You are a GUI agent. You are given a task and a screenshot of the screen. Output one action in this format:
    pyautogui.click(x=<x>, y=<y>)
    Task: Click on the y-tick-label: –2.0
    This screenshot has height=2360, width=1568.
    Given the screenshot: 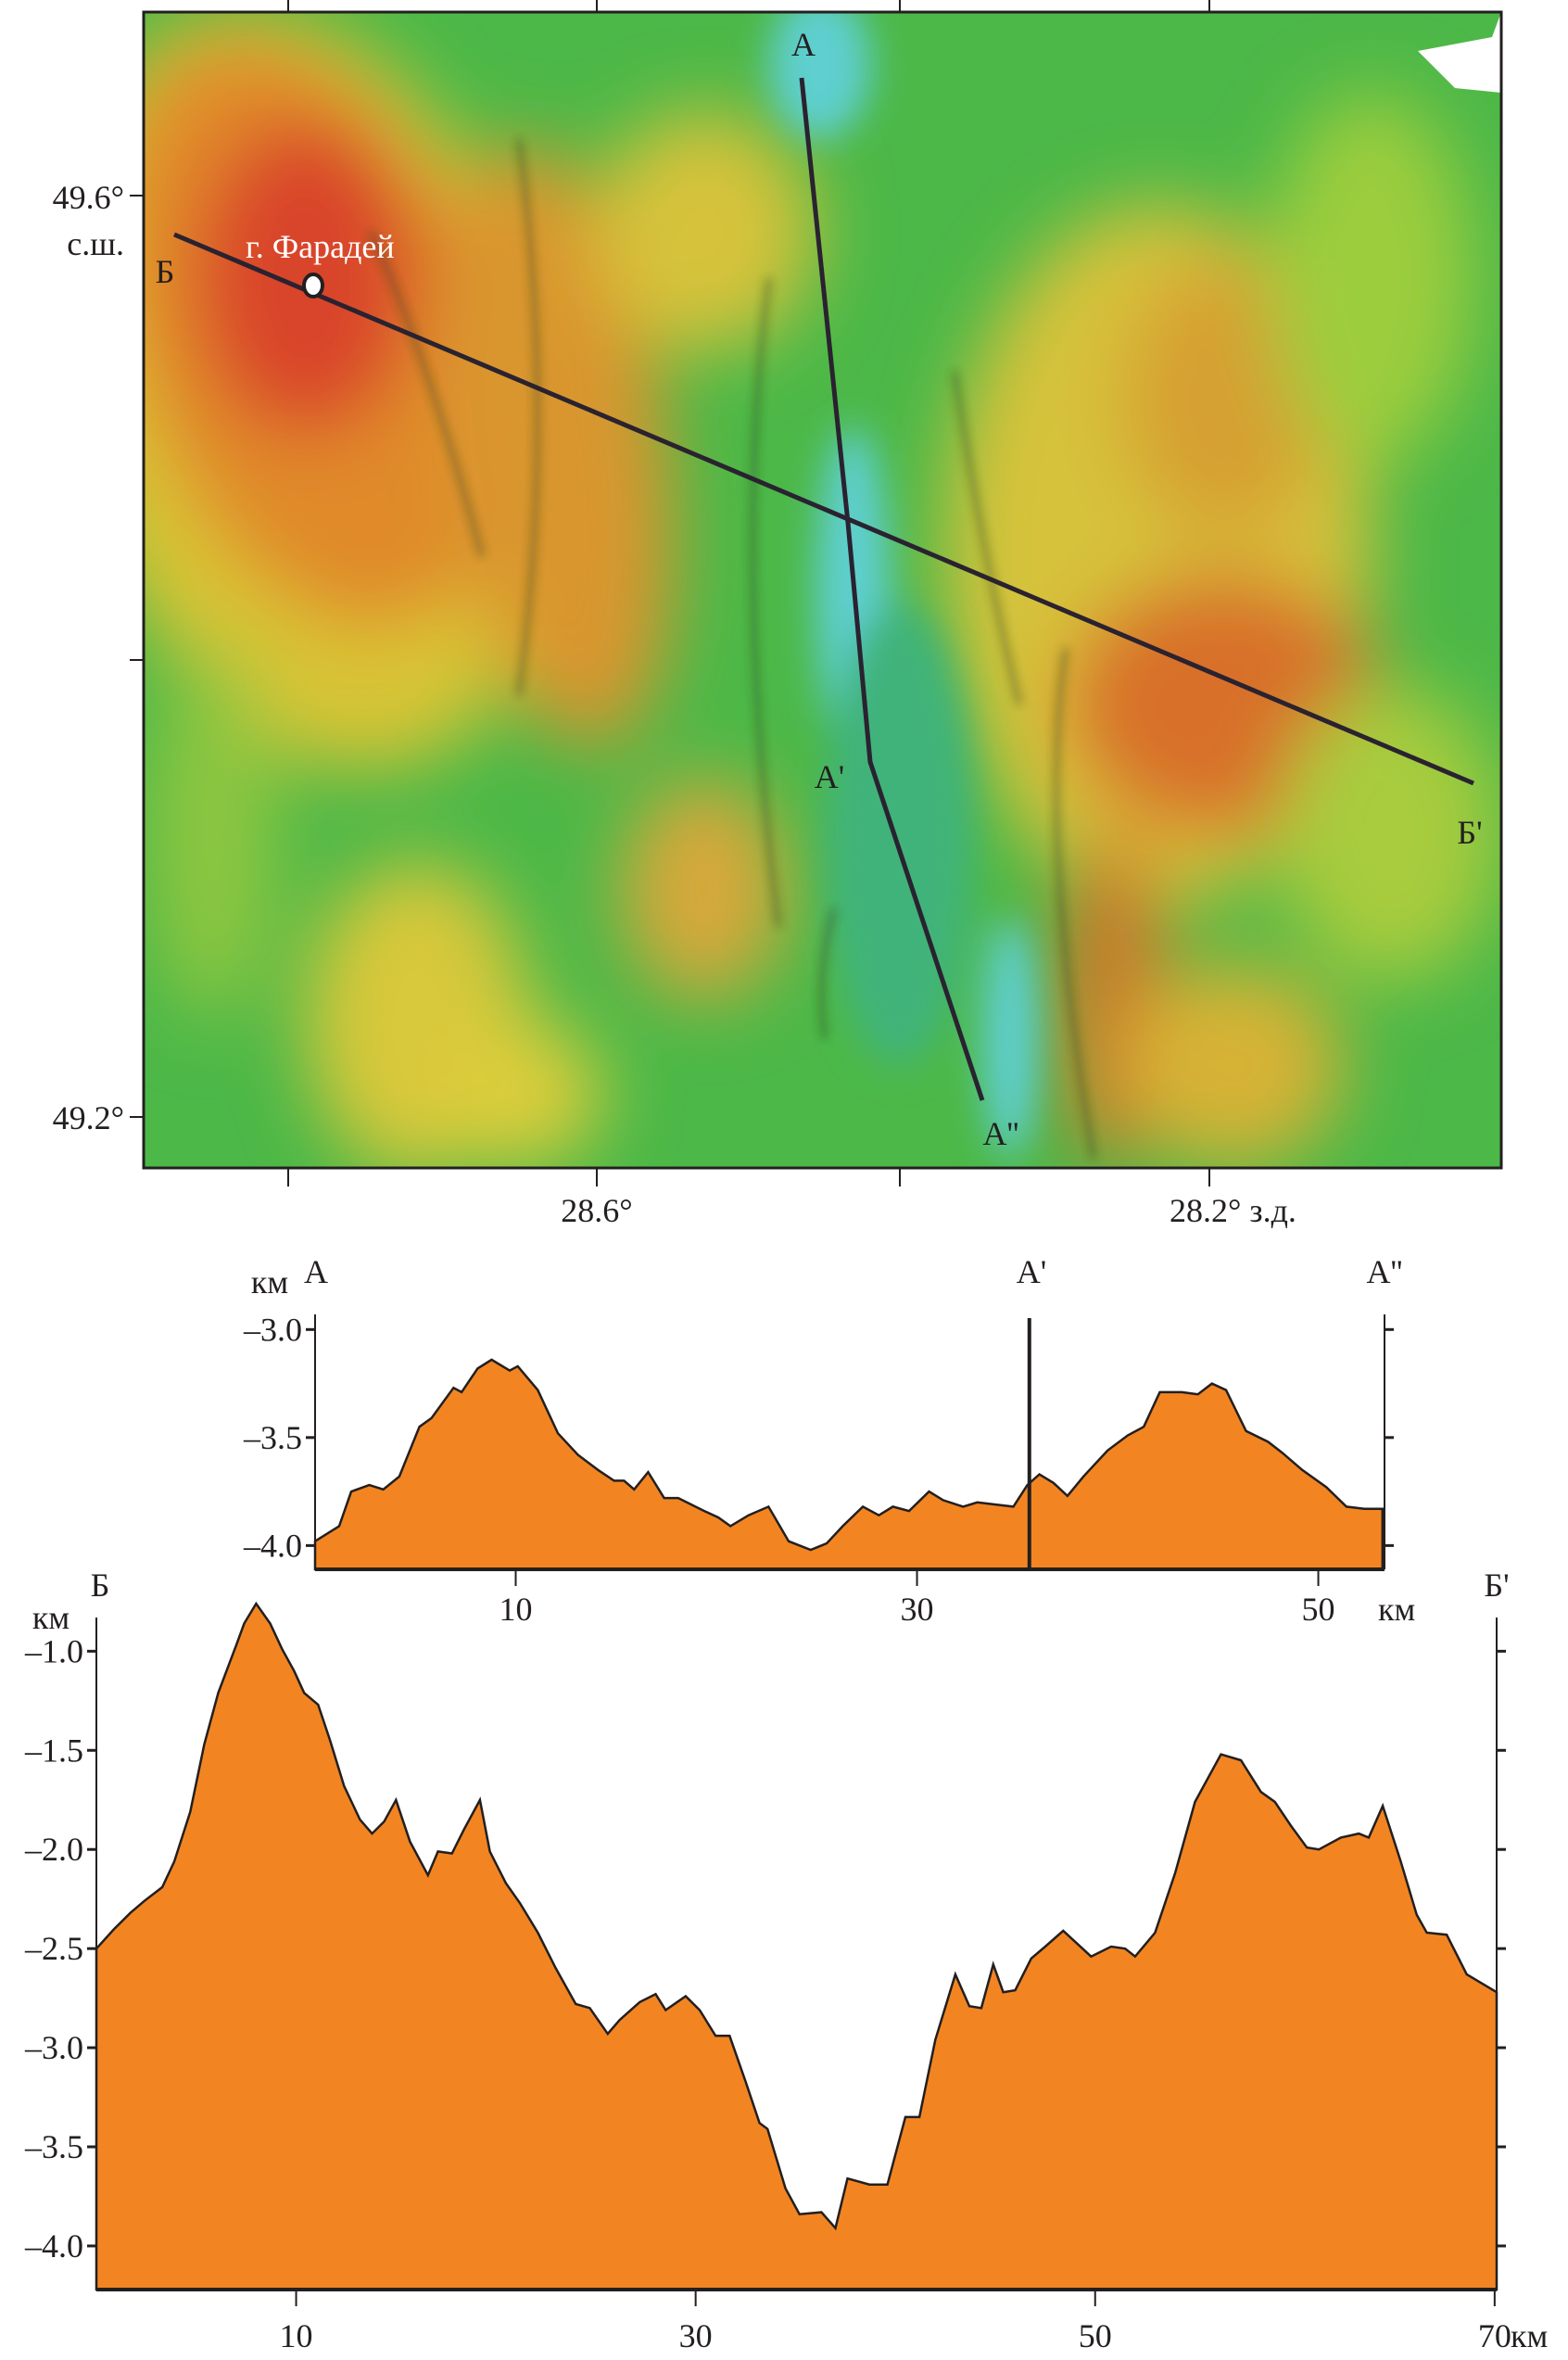 What is the action you would take?
    pyautogui.click(x=53, y=1849)
    